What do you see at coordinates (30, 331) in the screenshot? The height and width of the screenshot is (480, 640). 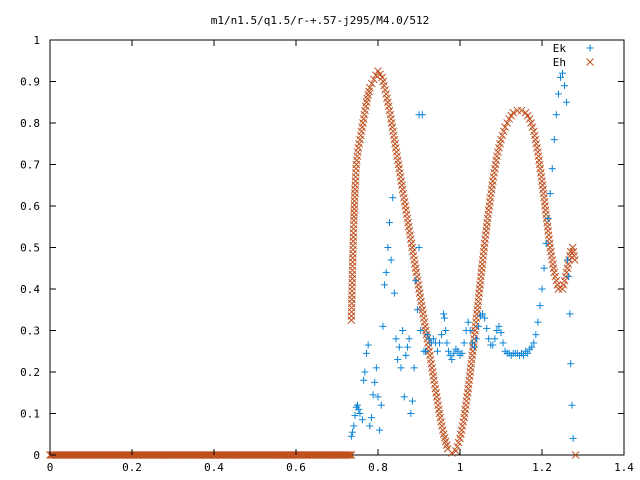 I see `y-tick-label: 0.3` at bounding box center [30, 331].